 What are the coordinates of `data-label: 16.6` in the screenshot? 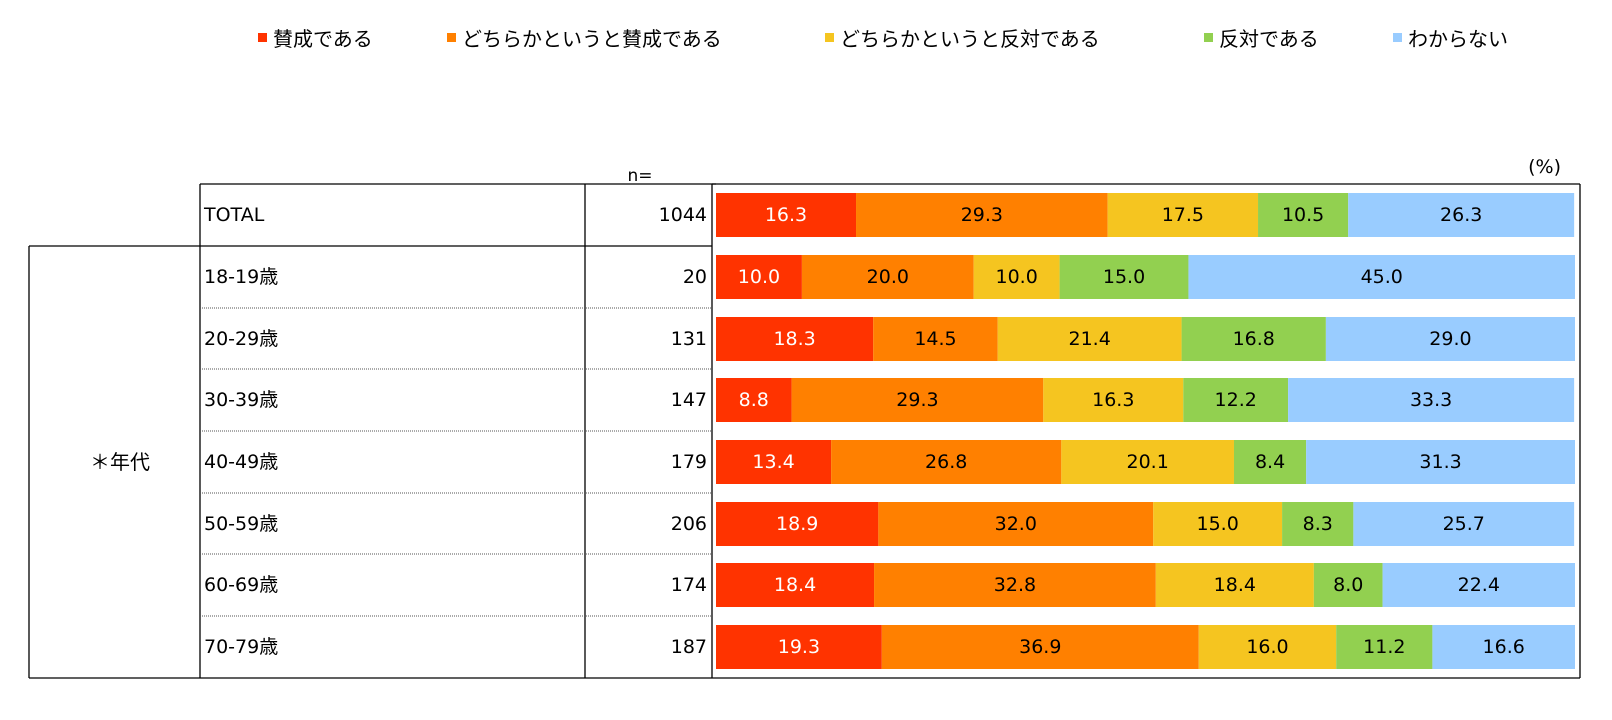 It's located at (1504, 647).